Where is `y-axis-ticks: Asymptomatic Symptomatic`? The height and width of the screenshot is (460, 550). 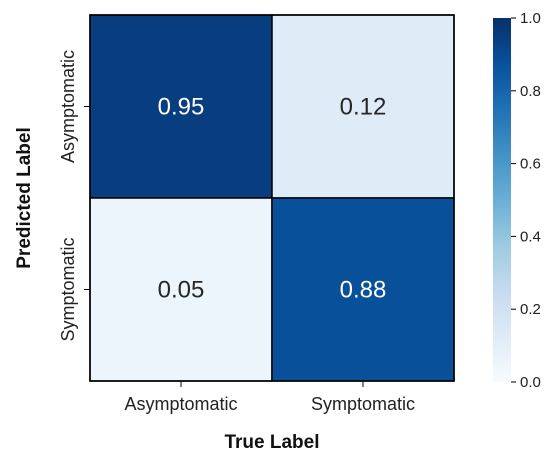 y-axis-ticks: Asymptomatic Symptomatic is located at coordinates (74, 196).